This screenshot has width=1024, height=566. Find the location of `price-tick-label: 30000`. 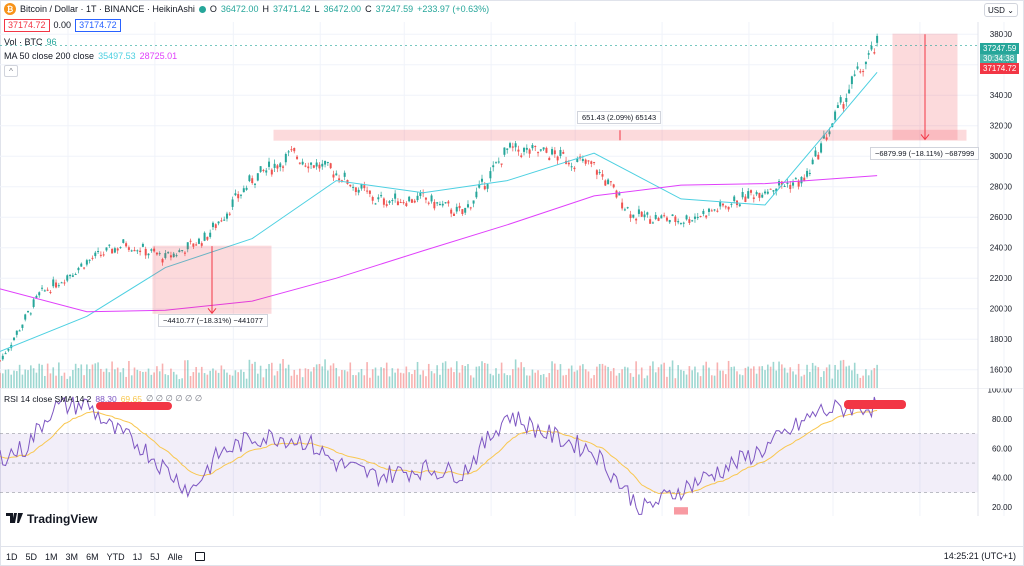

price-tick-label: 30000 is located at coordinates (1001, 156).